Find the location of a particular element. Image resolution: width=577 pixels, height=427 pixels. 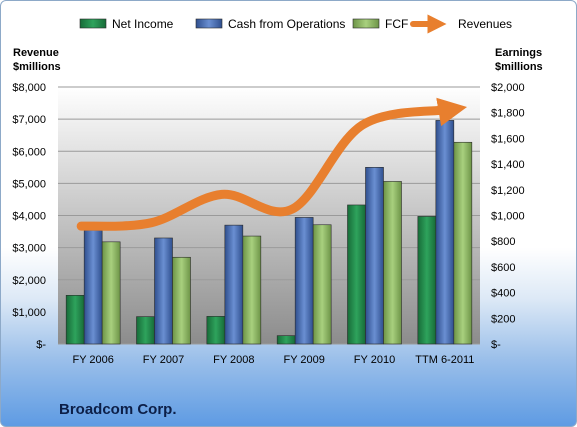

right-tick-label: $1,200 is located at coordinates (508, 191).